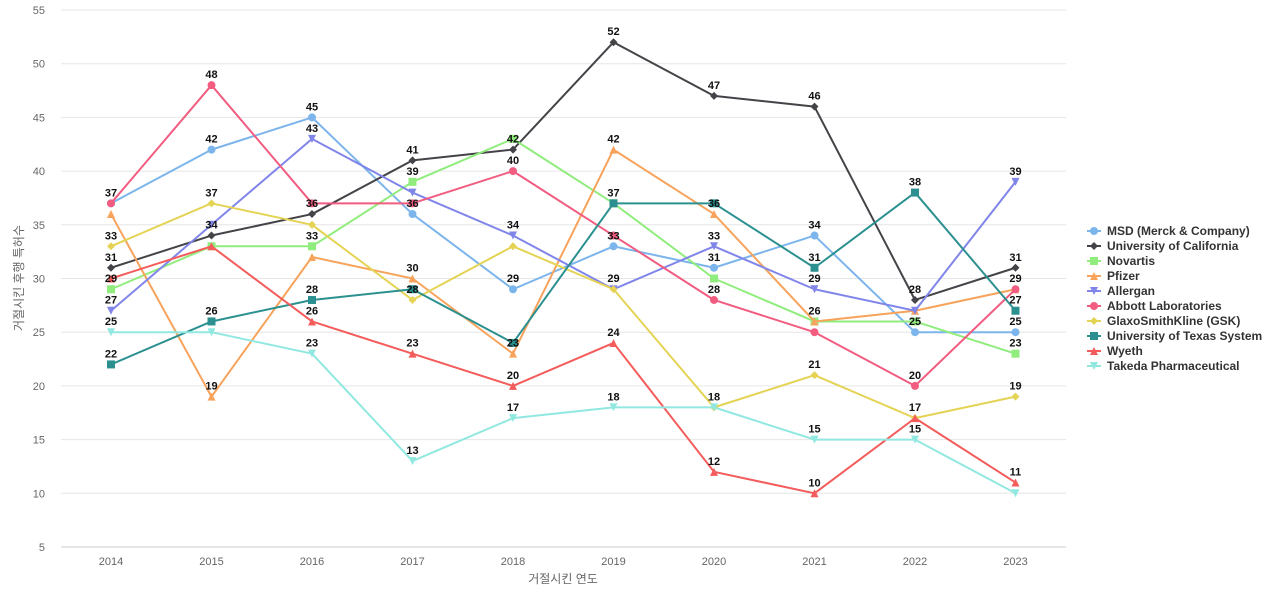 The image size is (1280, 605). Describe the element at coordinates (915, 430) in the screenshot. I see `data-label: 15` at that location.